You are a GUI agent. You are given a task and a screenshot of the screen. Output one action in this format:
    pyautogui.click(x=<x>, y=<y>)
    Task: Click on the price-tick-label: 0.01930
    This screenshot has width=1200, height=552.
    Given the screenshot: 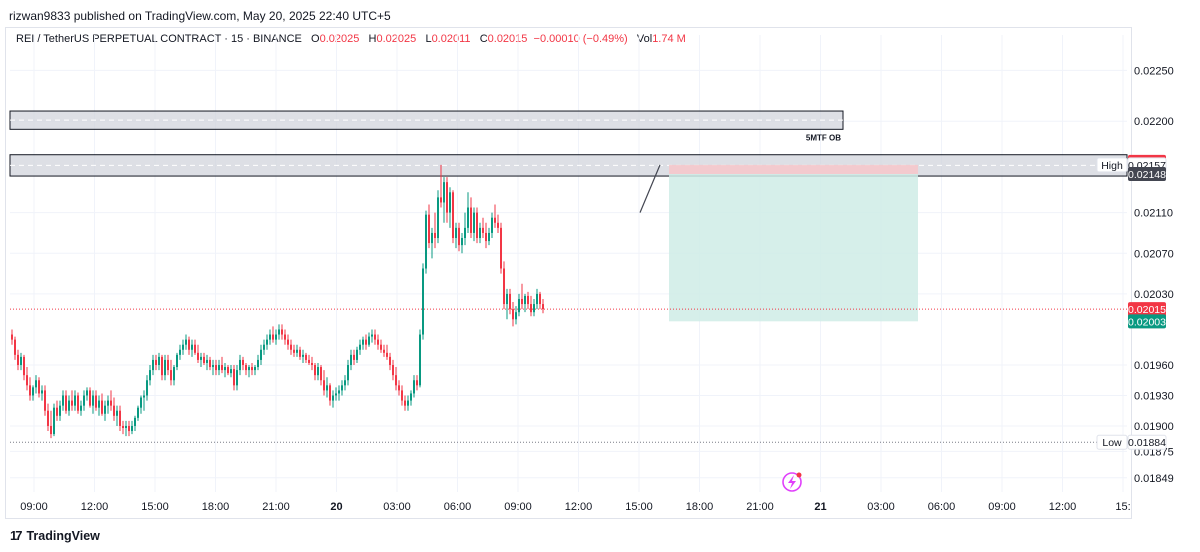 What is the action you would take?
    pyautogui.click(x=1154, y=396)
    